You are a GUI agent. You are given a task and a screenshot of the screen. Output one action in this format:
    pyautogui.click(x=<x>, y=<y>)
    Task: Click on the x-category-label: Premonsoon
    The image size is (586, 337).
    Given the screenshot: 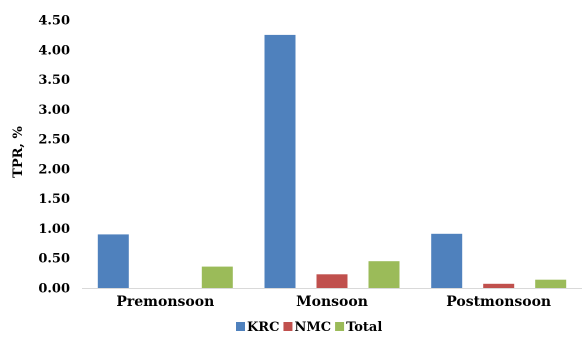 What is the action you would take?
    pyautogui.click(x=165, y=302)
    